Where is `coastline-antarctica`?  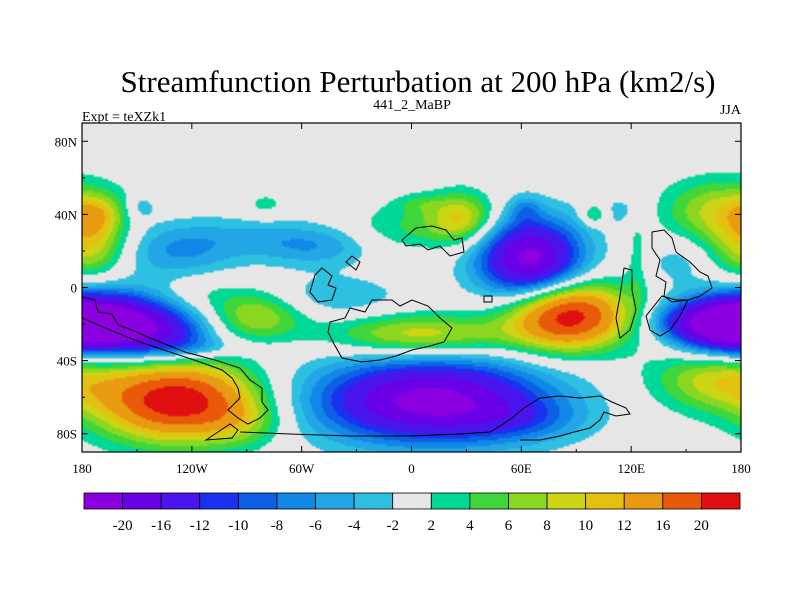 coastline-antarctica is located at coordinates (435, 418).